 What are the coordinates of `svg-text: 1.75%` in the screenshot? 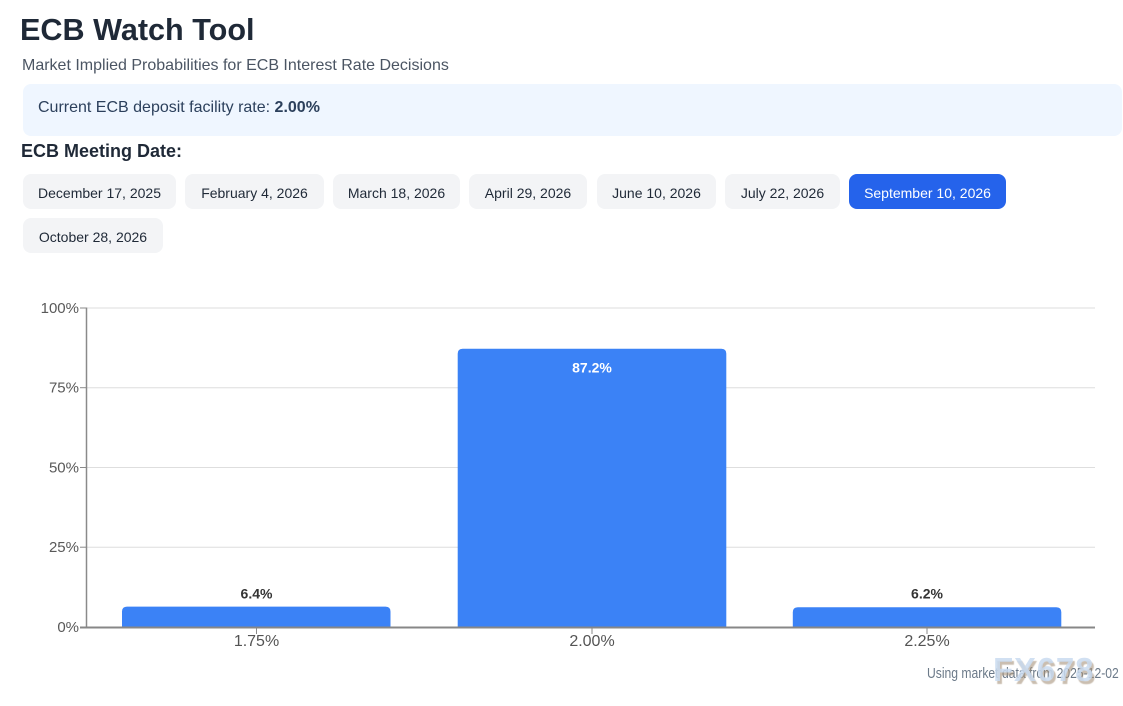 It's located at (256, 641).